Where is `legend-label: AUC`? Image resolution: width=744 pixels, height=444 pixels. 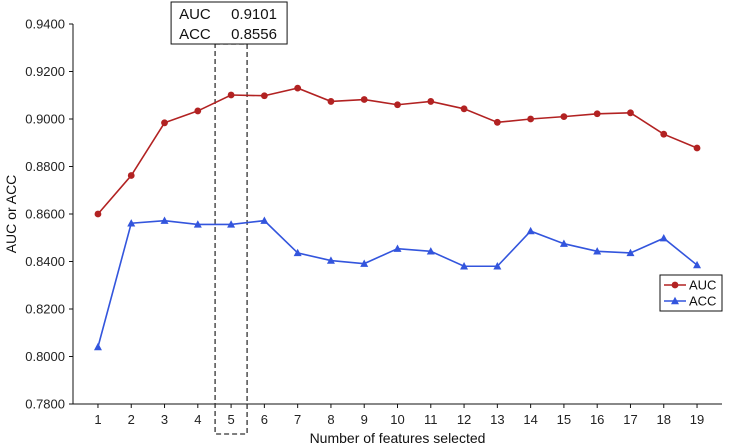 legend-label: AUC is located at coordinates (702, 285).